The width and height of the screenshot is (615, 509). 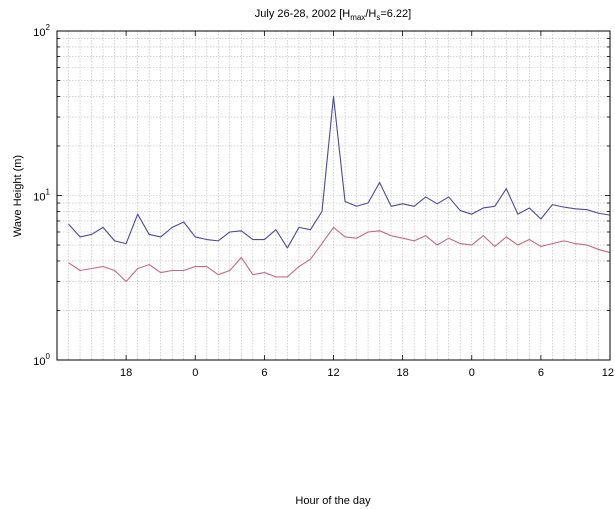 What do you see at coordinates (370, 14) in the screenshot?
I see `title-mid: /H` at bounding box center [370, 14].